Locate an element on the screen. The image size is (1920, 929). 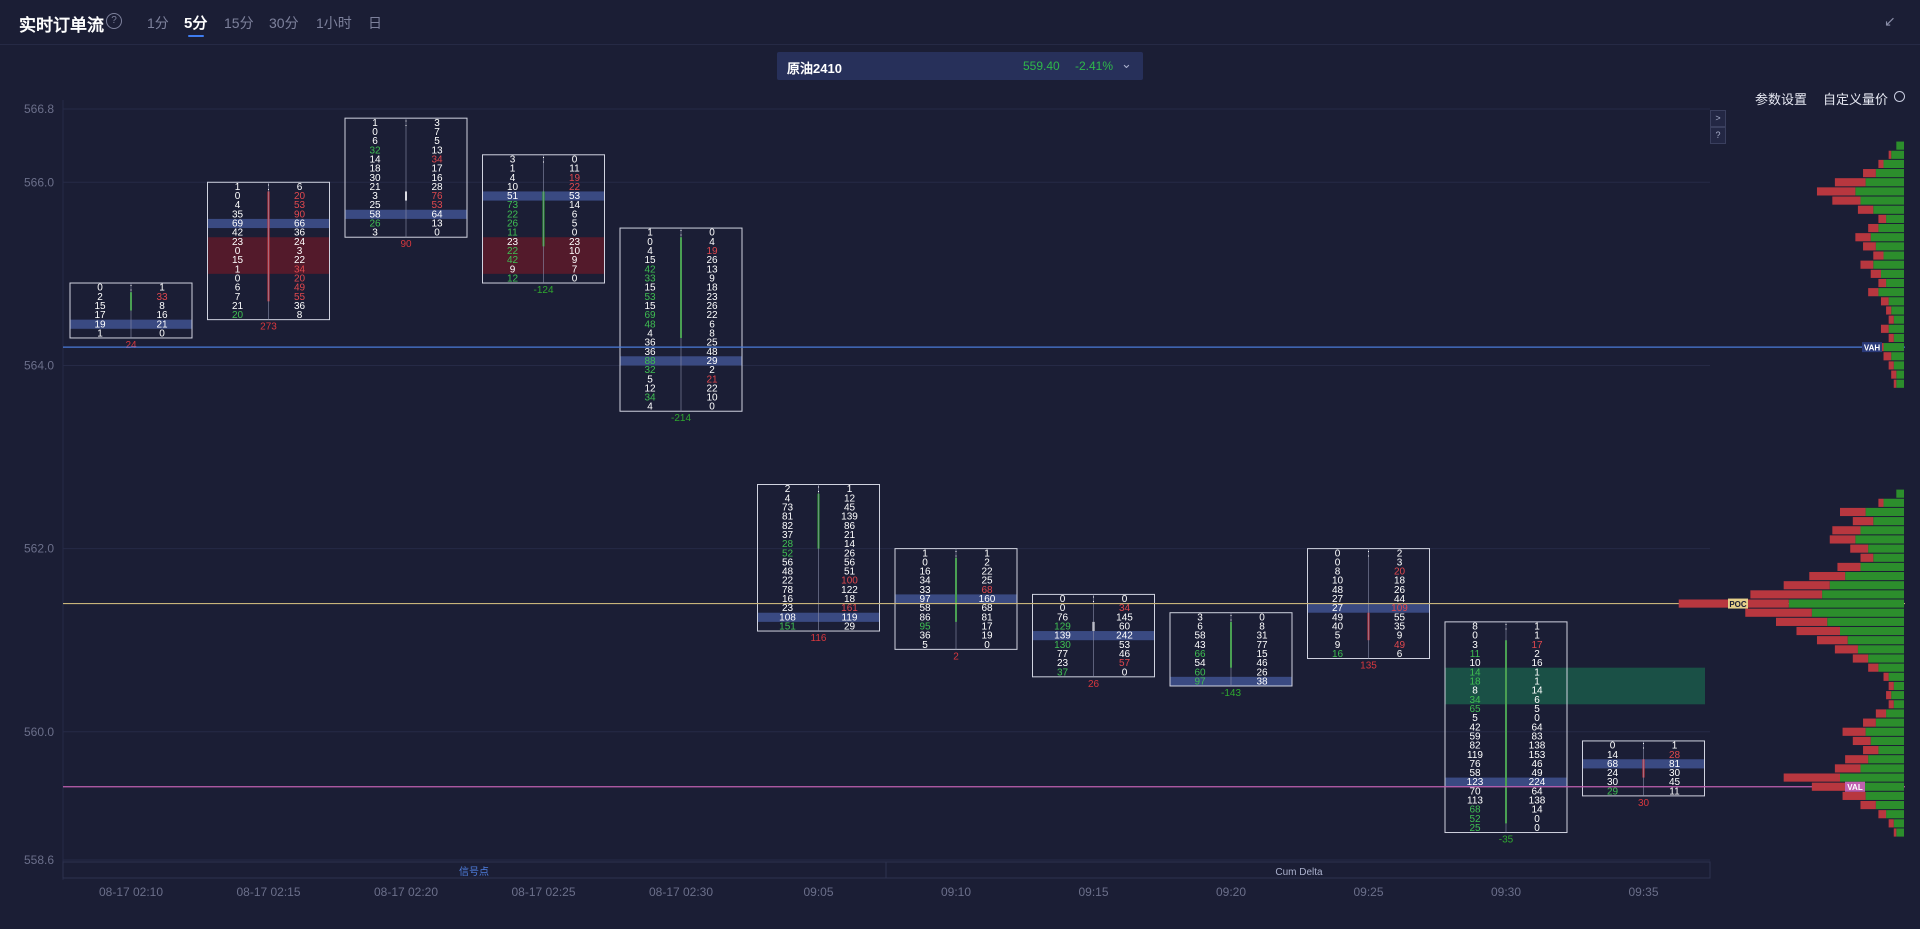
y-tick-label: 560.0 is located at coordinates (39, 732).